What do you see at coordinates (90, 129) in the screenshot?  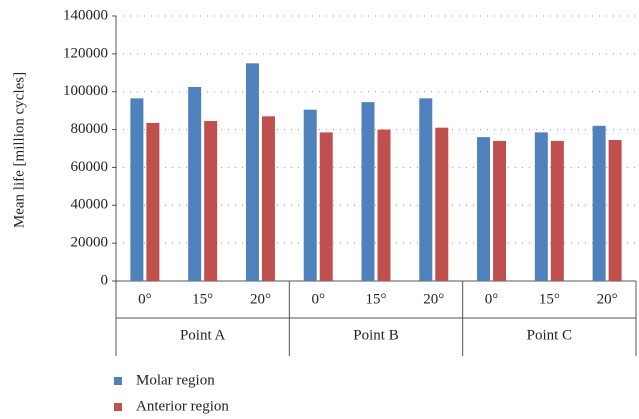 I see `y-tick-label: 80000` at bounding box center [90, 129].